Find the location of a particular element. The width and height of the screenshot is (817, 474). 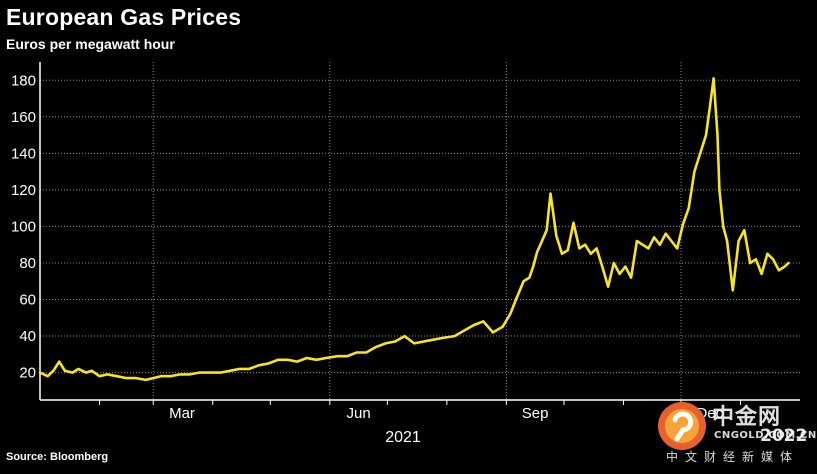

x-tick-label: Mar is located at coordinates (182, 413).